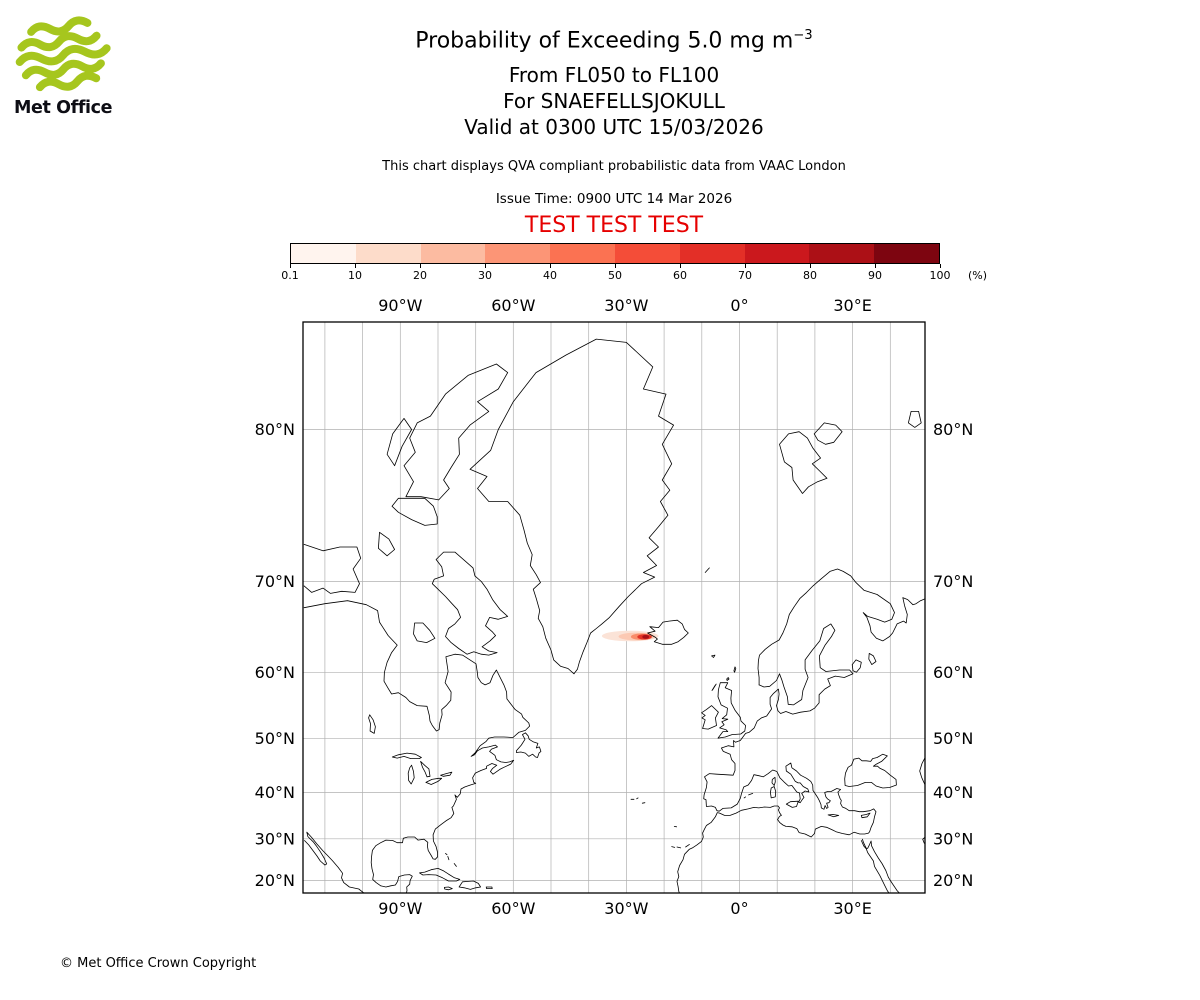 This screenshot has width=1200, height=1000. Describe the element at coordinates (643, 803) in the screenshot. I see `coastline-azores3` at that location.